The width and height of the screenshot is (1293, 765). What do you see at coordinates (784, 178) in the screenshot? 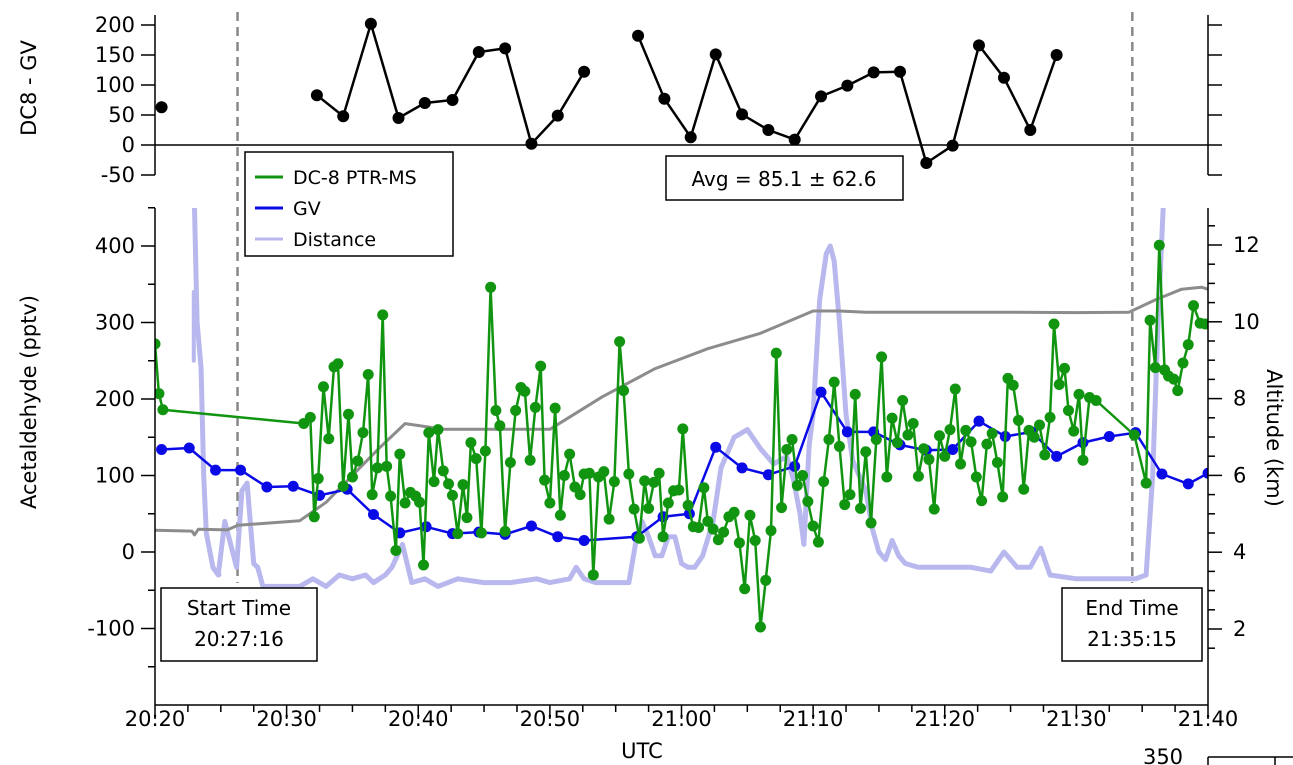
I see `avg-box` at bounding box center [784, 178].